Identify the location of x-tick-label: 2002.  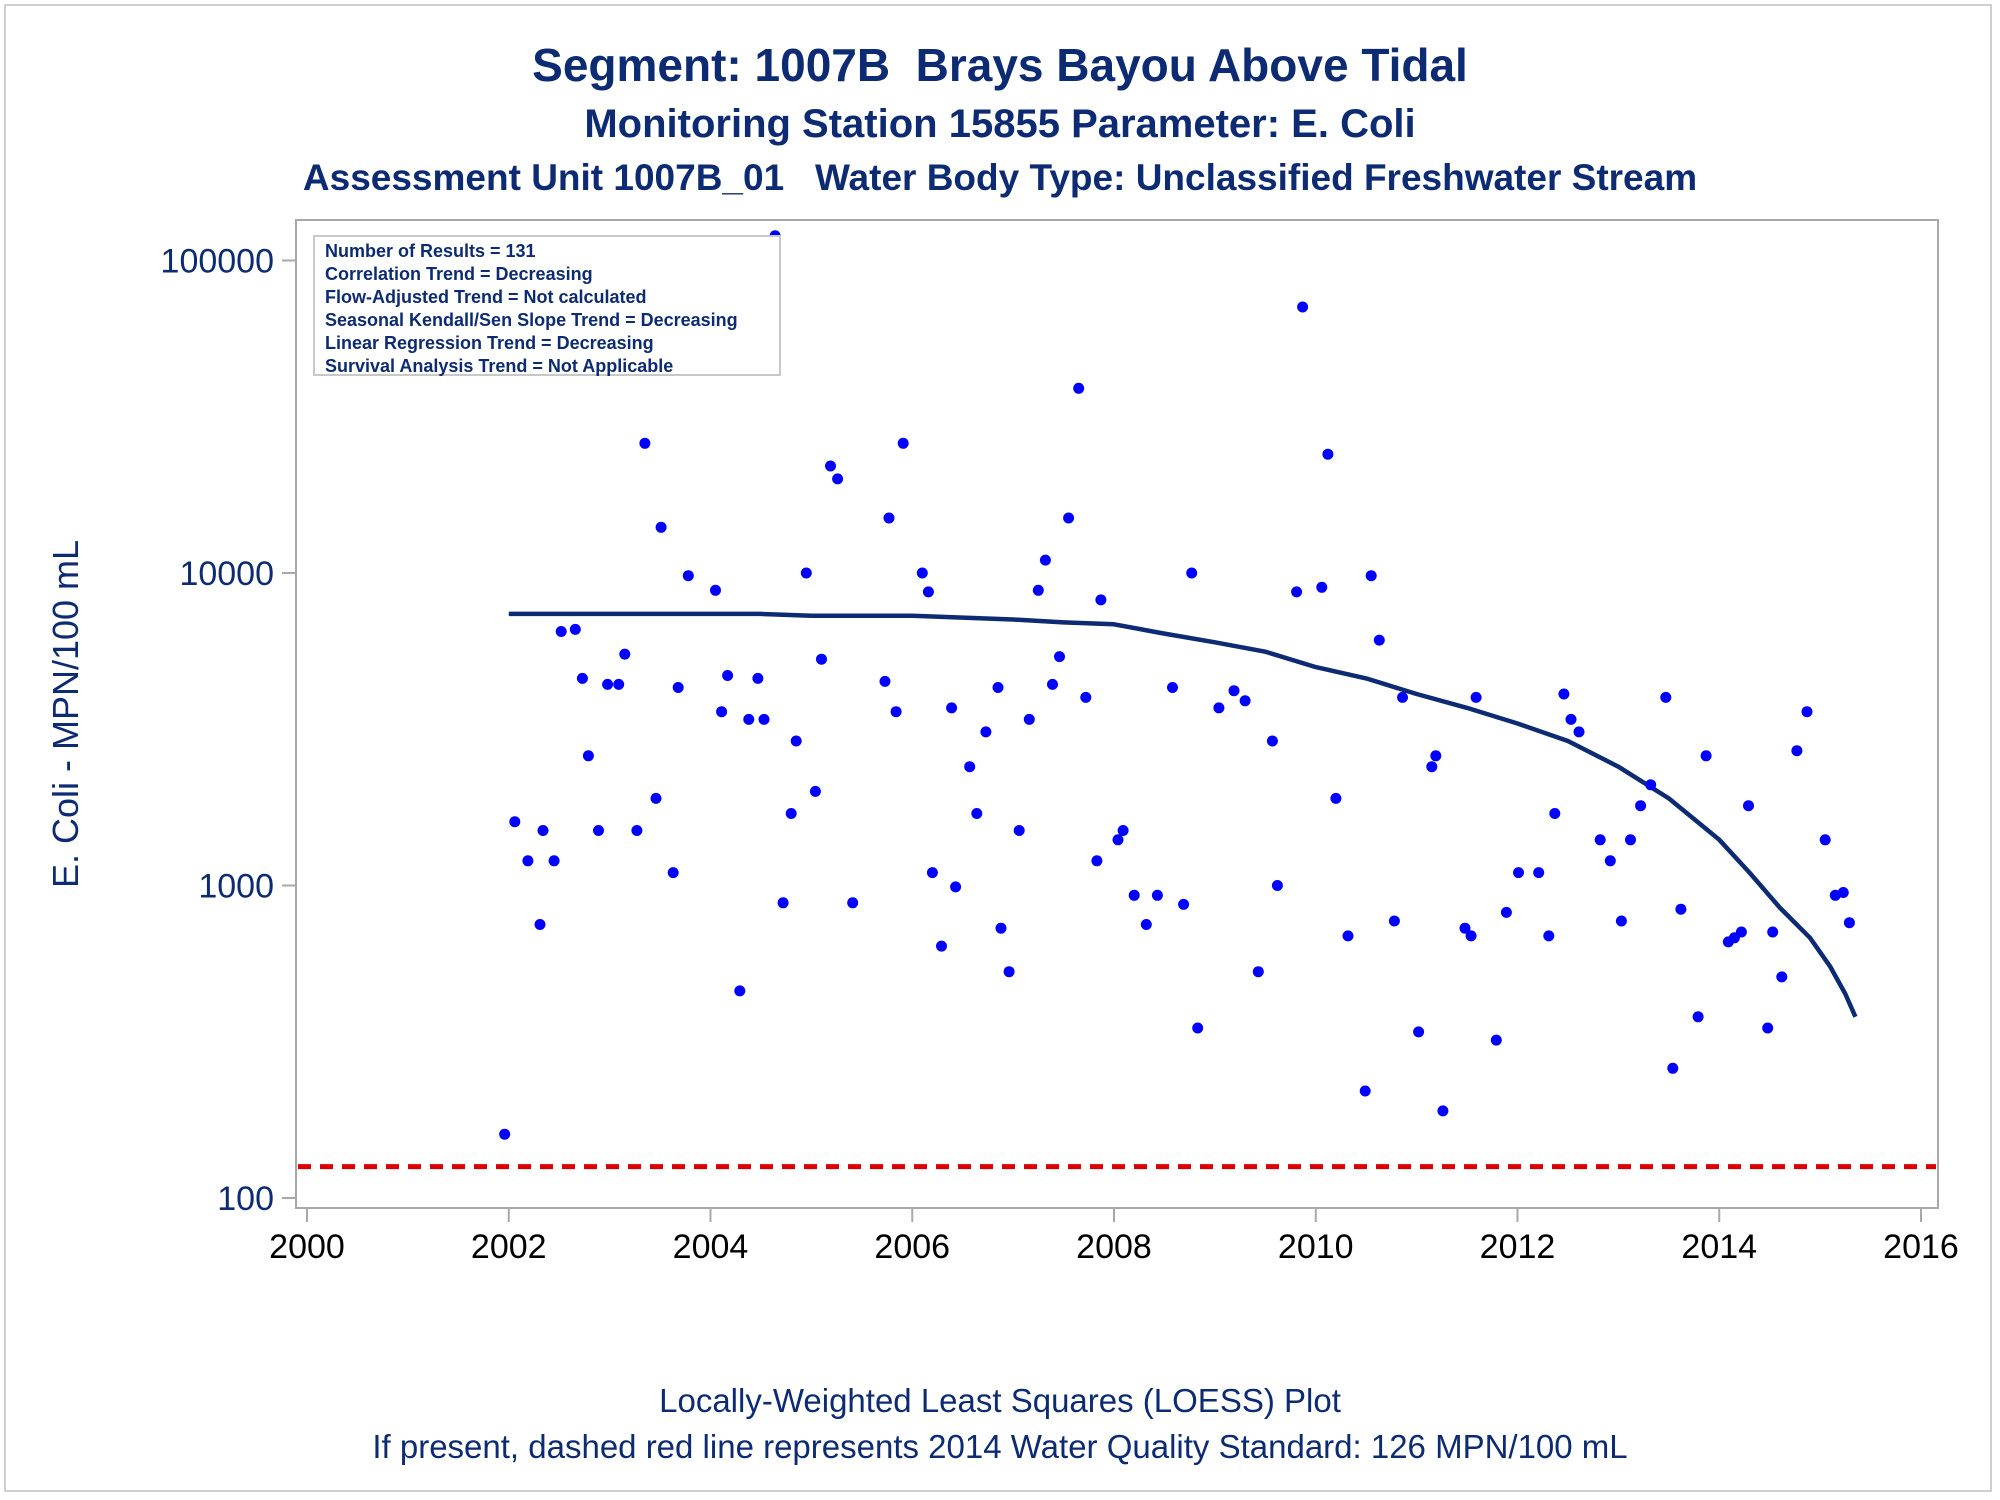
(509, 1247).